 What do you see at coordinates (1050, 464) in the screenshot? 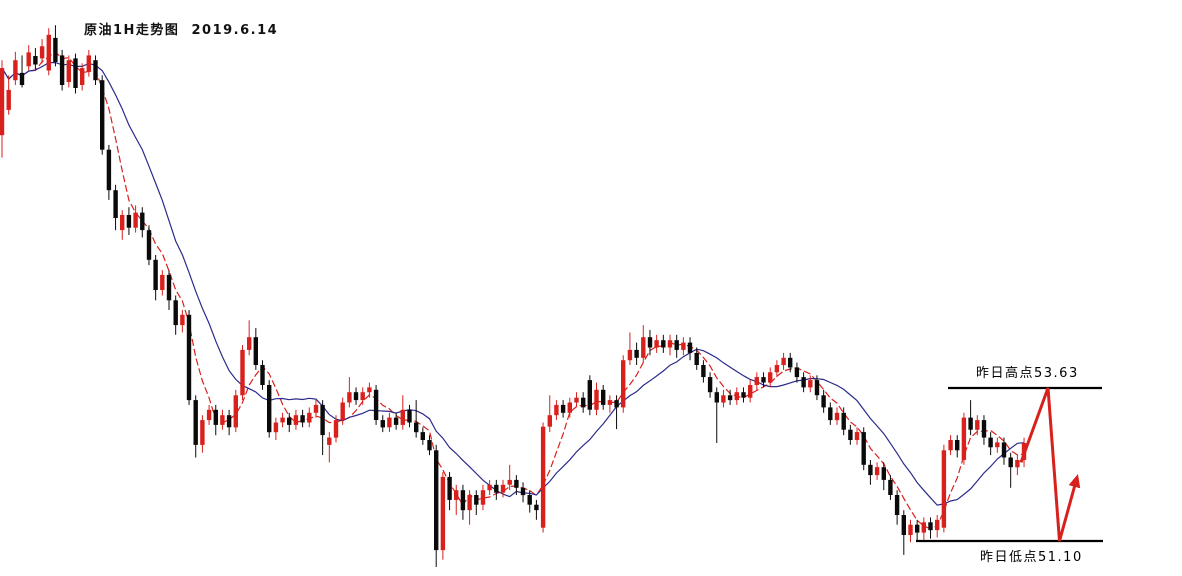
I see `projection-arrow` at bounding box center [1050, 464].